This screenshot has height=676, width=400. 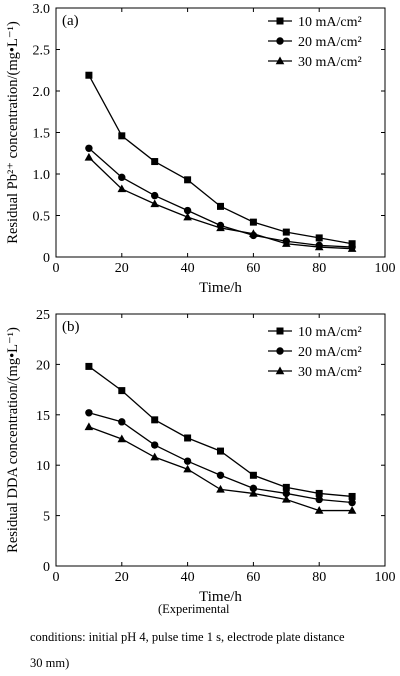 I want to click on caption-line-3: 30 mm), so click(x=50, y=663).